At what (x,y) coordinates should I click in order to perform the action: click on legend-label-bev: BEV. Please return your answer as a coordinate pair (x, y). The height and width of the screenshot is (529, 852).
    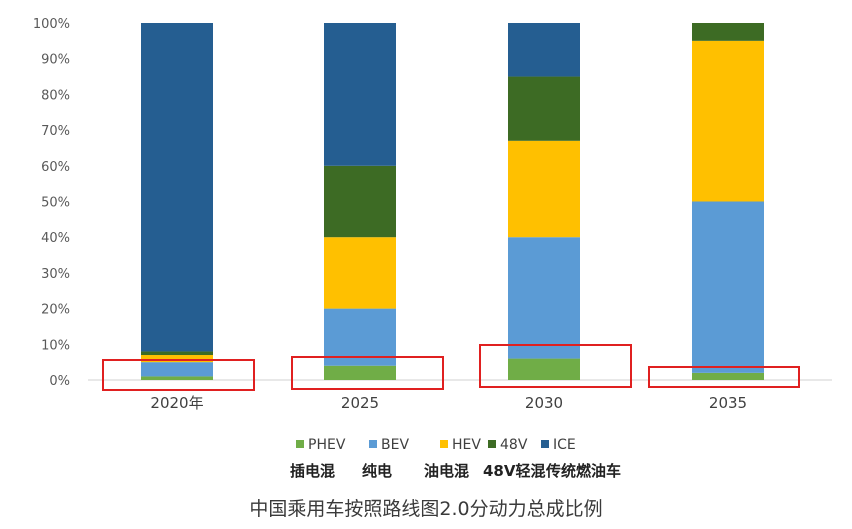
    Looking at the image, I should click on (395, 445).